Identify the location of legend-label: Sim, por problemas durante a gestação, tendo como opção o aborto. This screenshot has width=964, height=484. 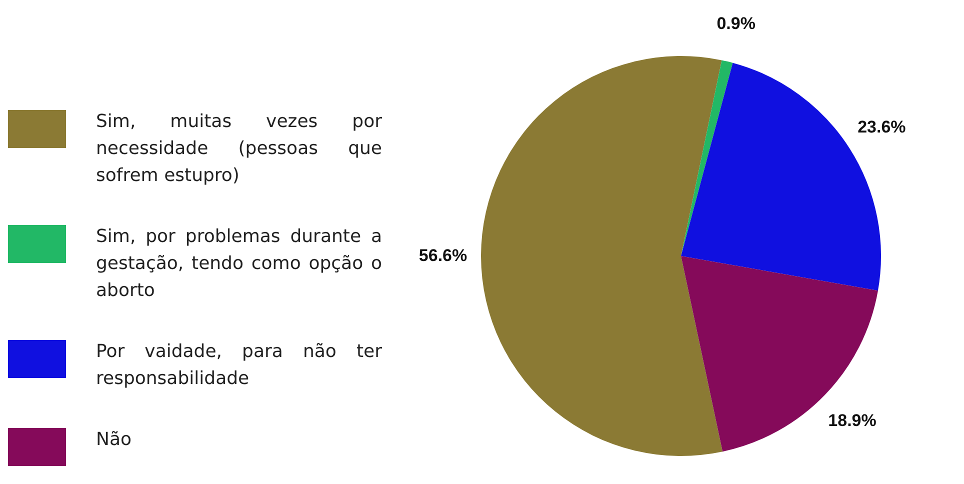
(239, 264).